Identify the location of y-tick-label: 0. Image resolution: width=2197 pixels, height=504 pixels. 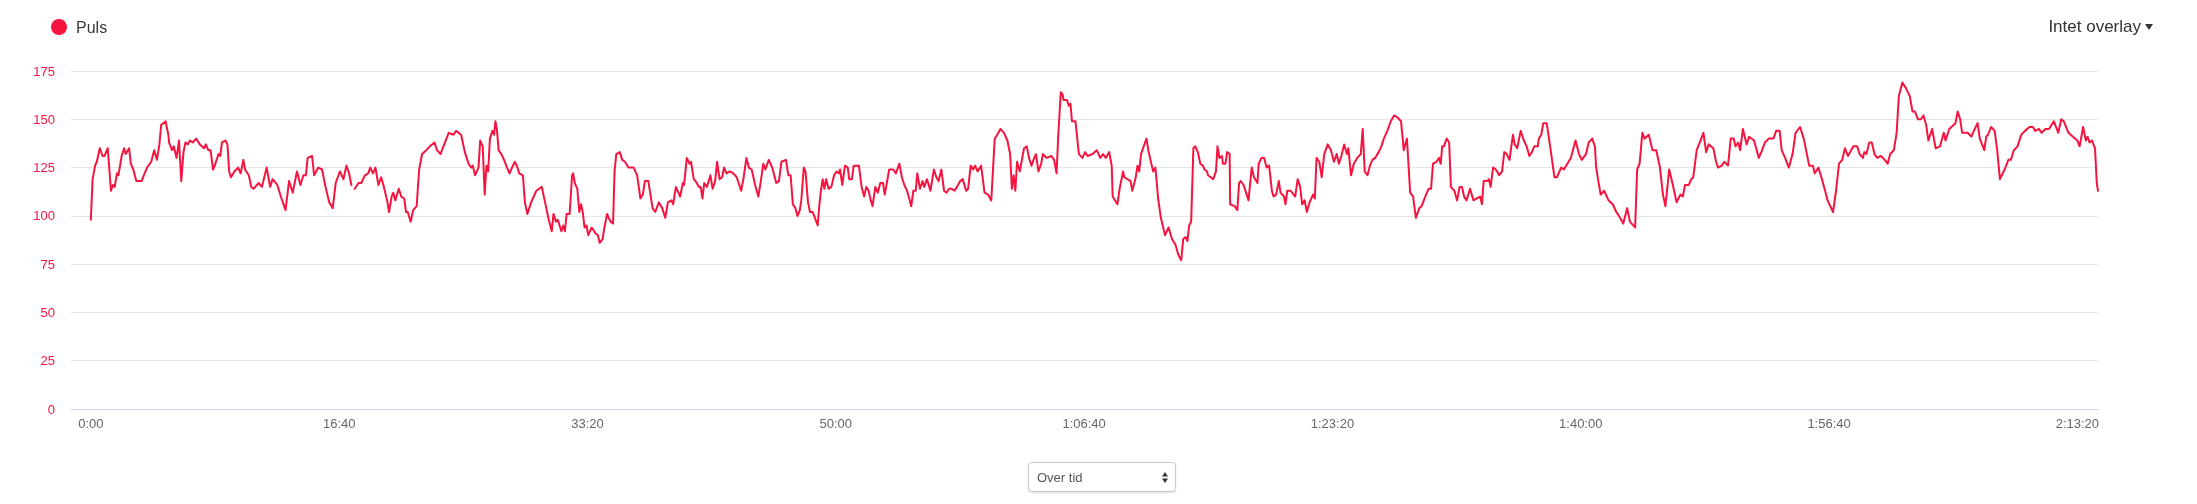
(51, 409).